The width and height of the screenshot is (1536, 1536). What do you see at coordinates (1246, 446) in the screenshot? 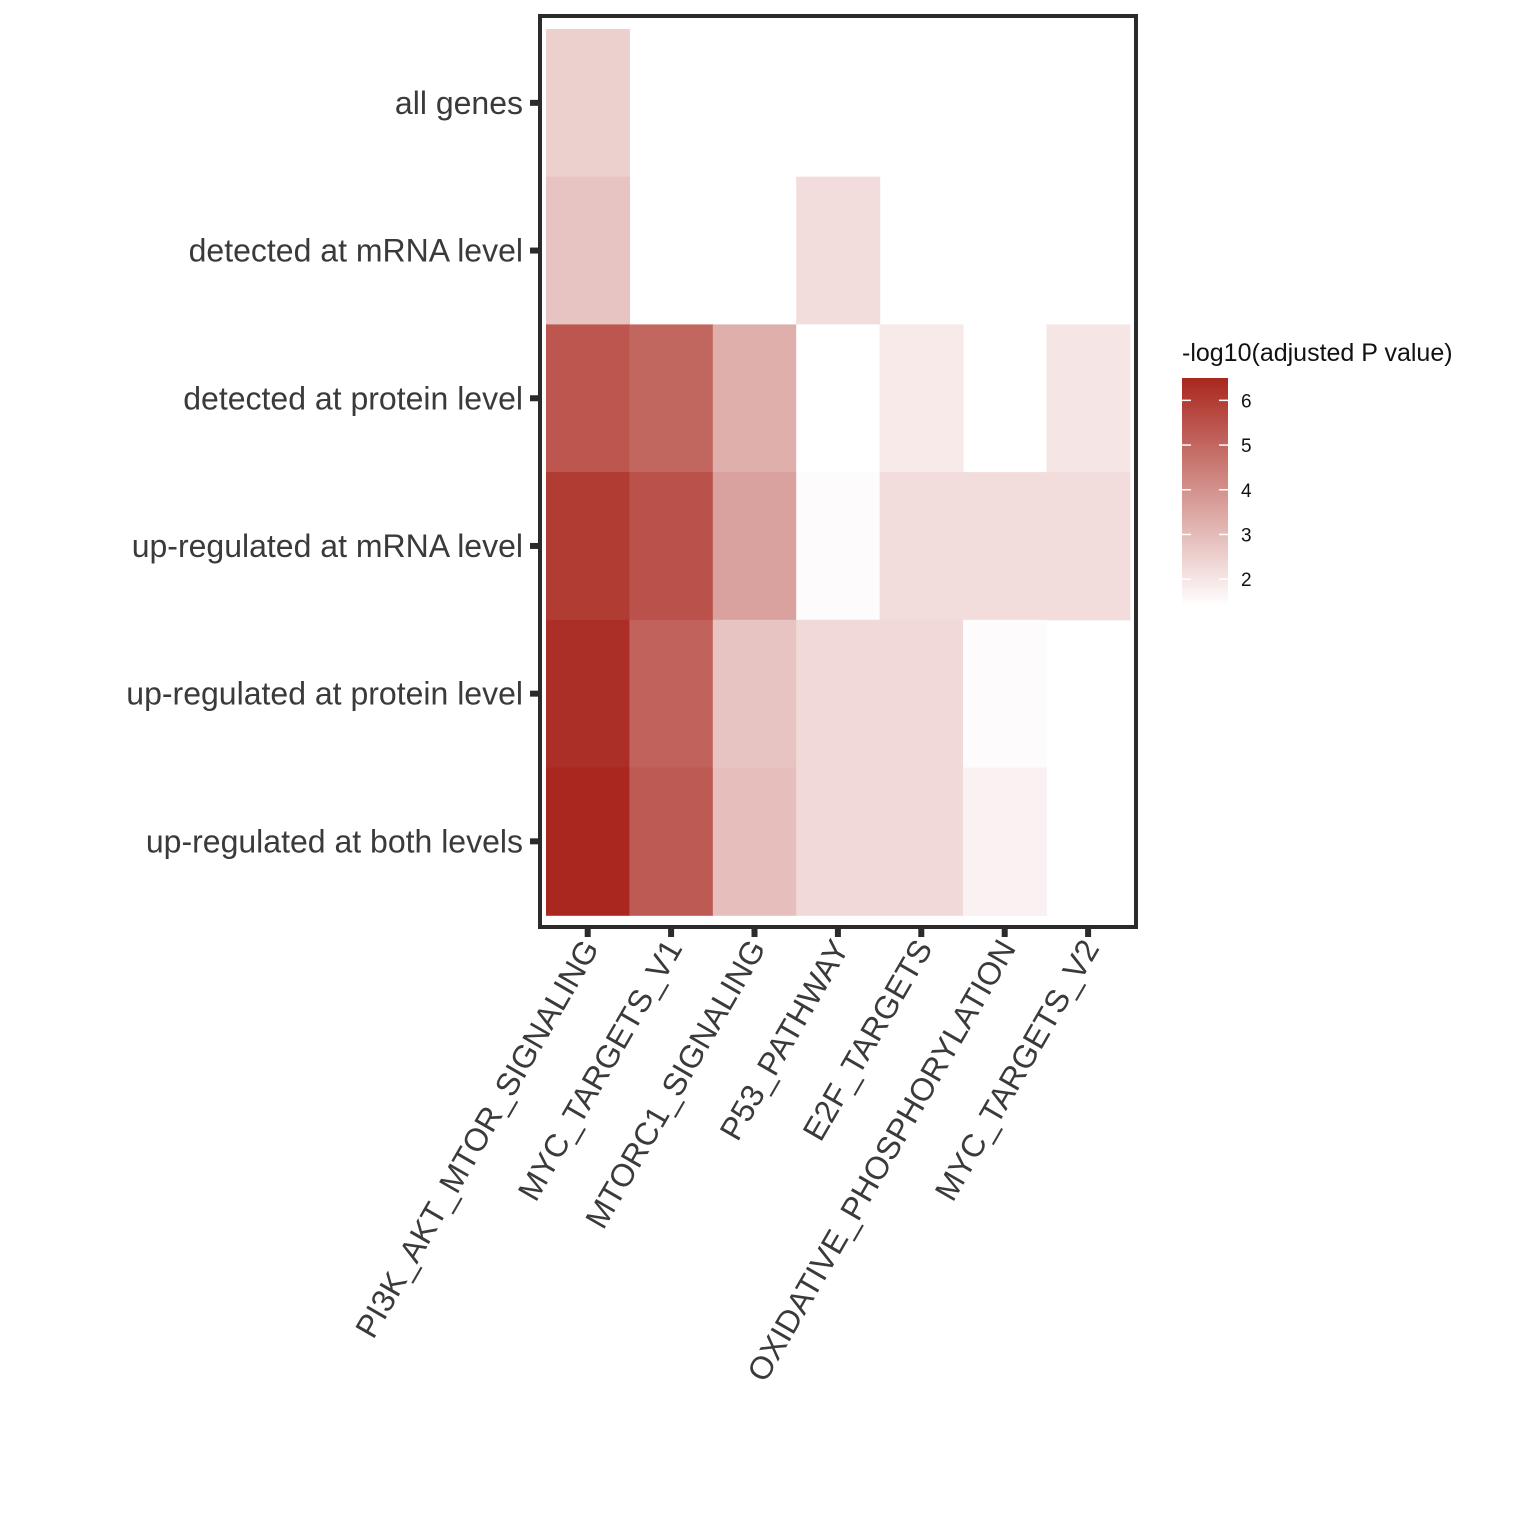
I see `legend-tick-label: 5` at bounding box center [1246, 446].